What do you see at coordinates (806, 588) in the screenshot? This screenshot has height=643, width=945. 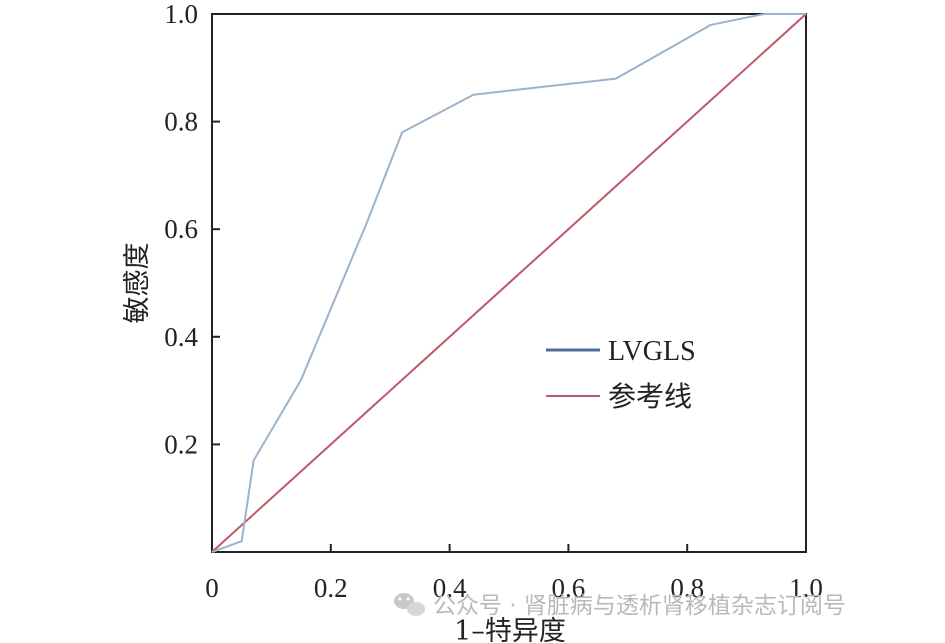 I see `x-tick-label: 1.0` at bounding box center [806, 588].